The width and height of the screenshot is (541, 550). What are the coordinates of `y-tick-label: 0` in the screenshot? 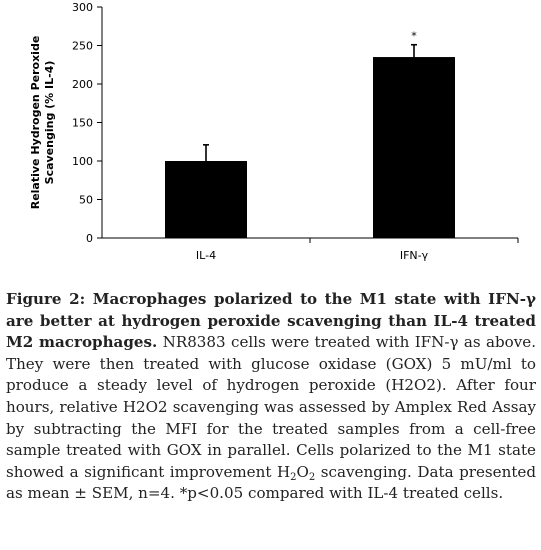 It's located at (89, 238).